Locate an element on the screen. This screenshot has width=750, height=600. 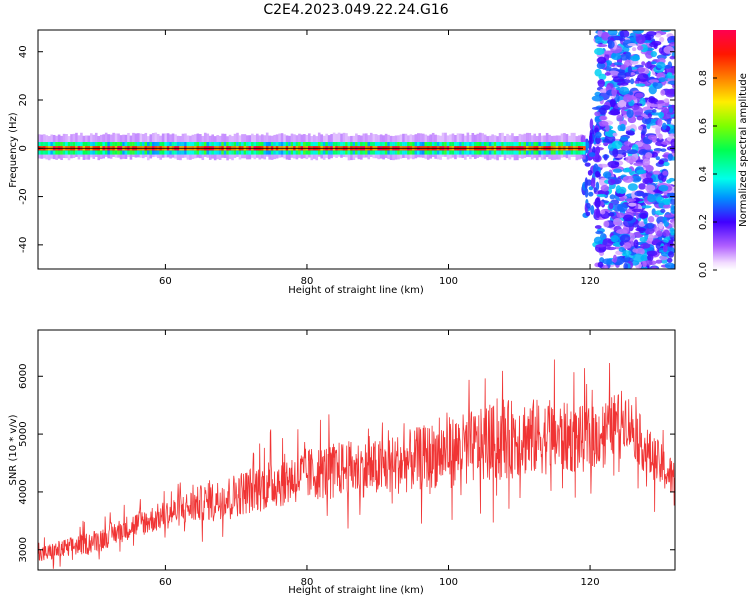
colorbar-tick-label: 0.0 is located at coordinates (703, 270).